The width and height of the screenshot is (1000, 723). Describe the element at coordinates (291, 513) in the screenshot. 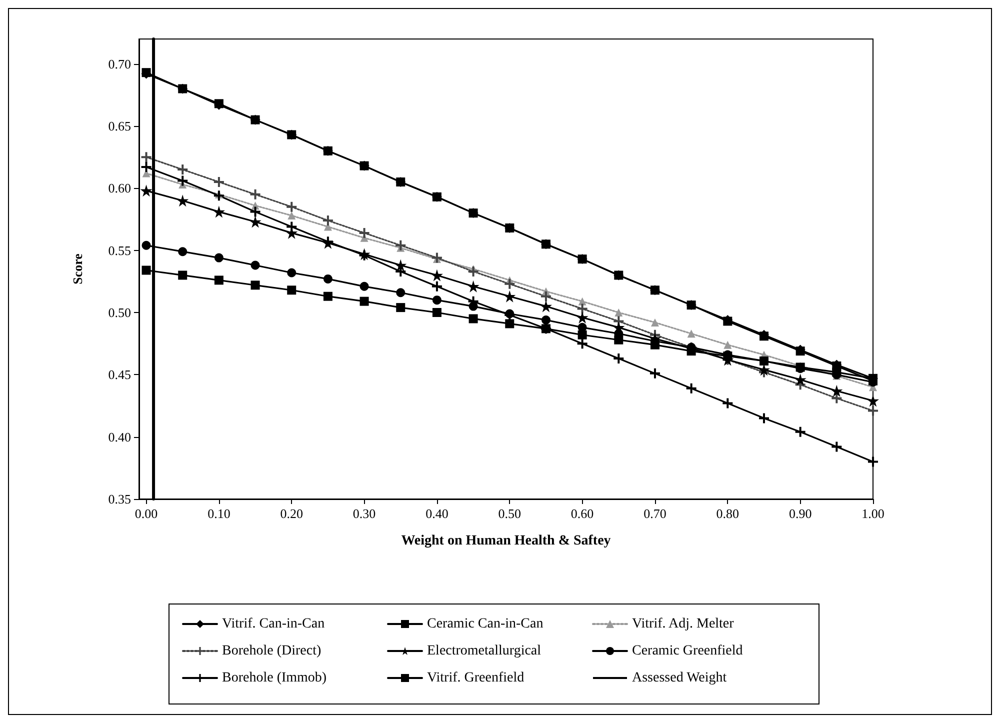

I see `x-tick-label: 0.20` at that location.